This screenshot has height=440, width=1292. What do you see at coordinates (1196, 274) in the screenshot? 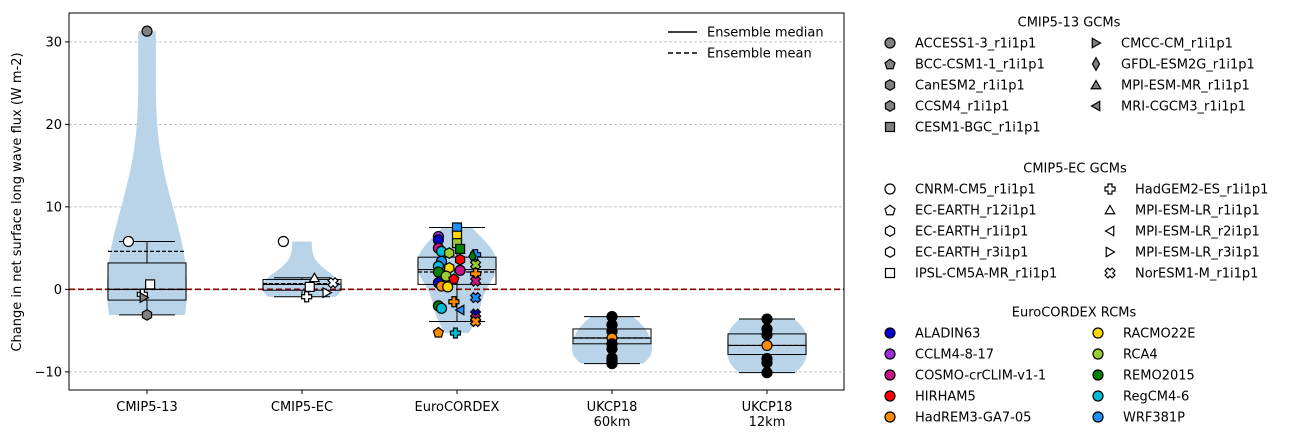
I see `legend-label: NorESM1-M_r1i1p1` at bounding box center [1196, 274].